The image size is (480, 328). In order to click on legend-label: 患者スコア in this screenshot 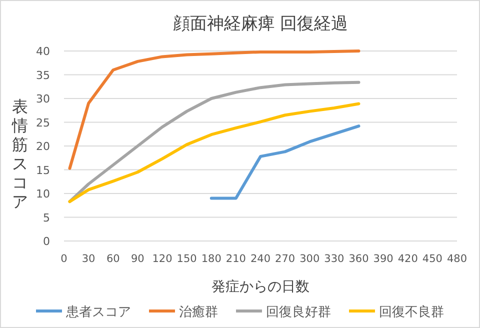, I will do `click(98, 312)`.